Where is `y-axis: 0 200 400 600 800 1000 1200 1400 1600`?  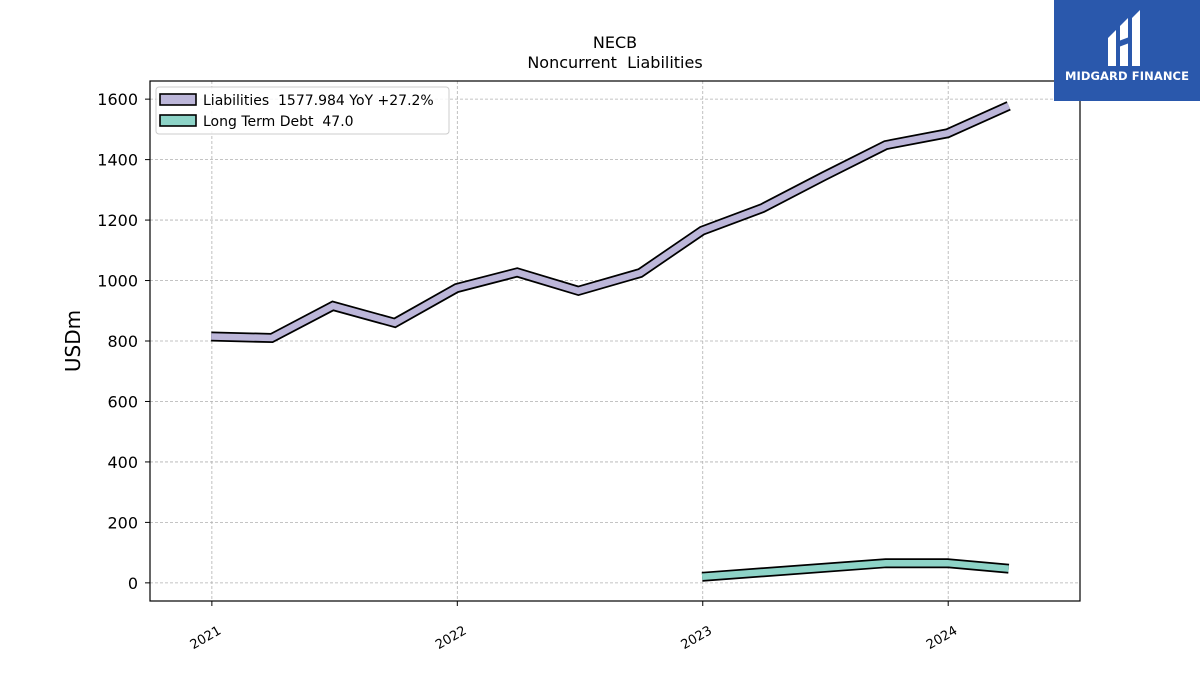 y-axis: 0 200 400 600 800 1000 1200 1400 1600 is located at coordinates (123, 341).